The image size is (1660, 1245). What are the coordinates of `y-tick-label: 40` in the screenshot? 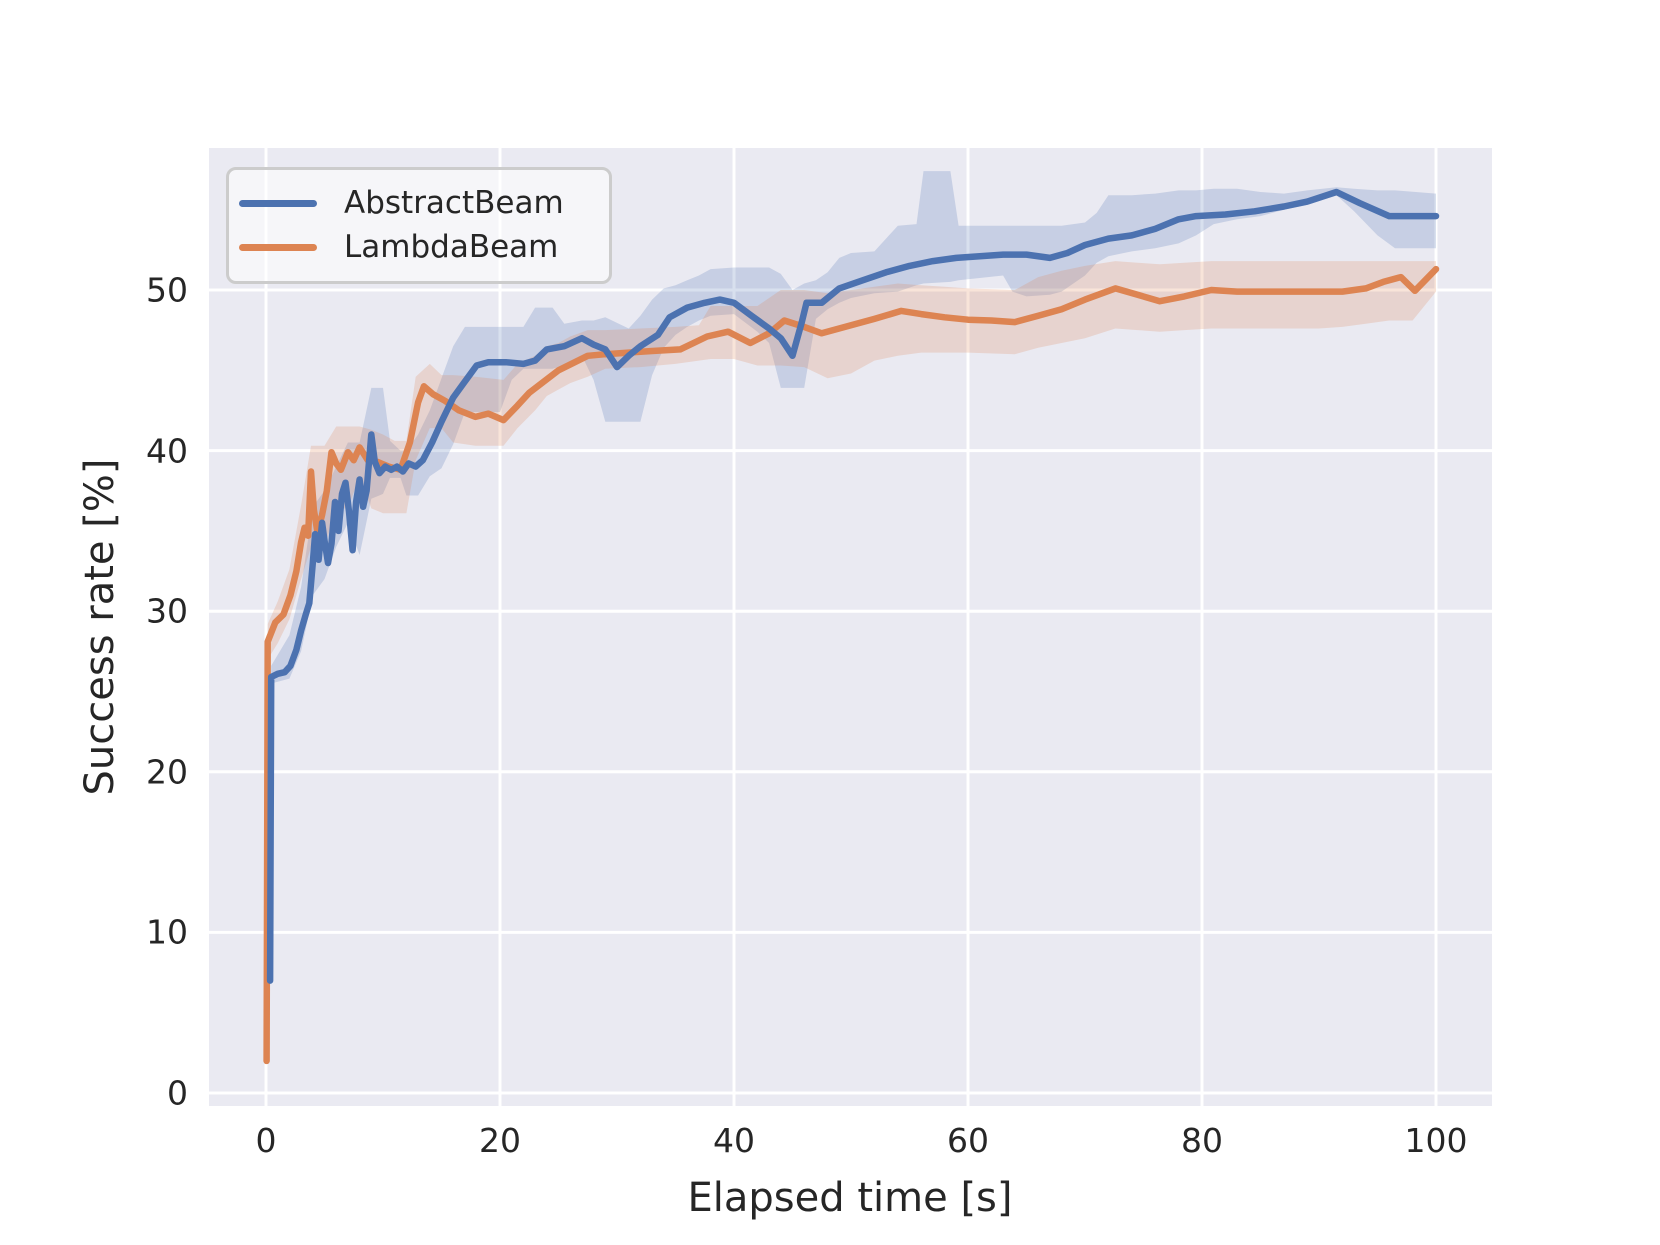 It's located at (167, 451).